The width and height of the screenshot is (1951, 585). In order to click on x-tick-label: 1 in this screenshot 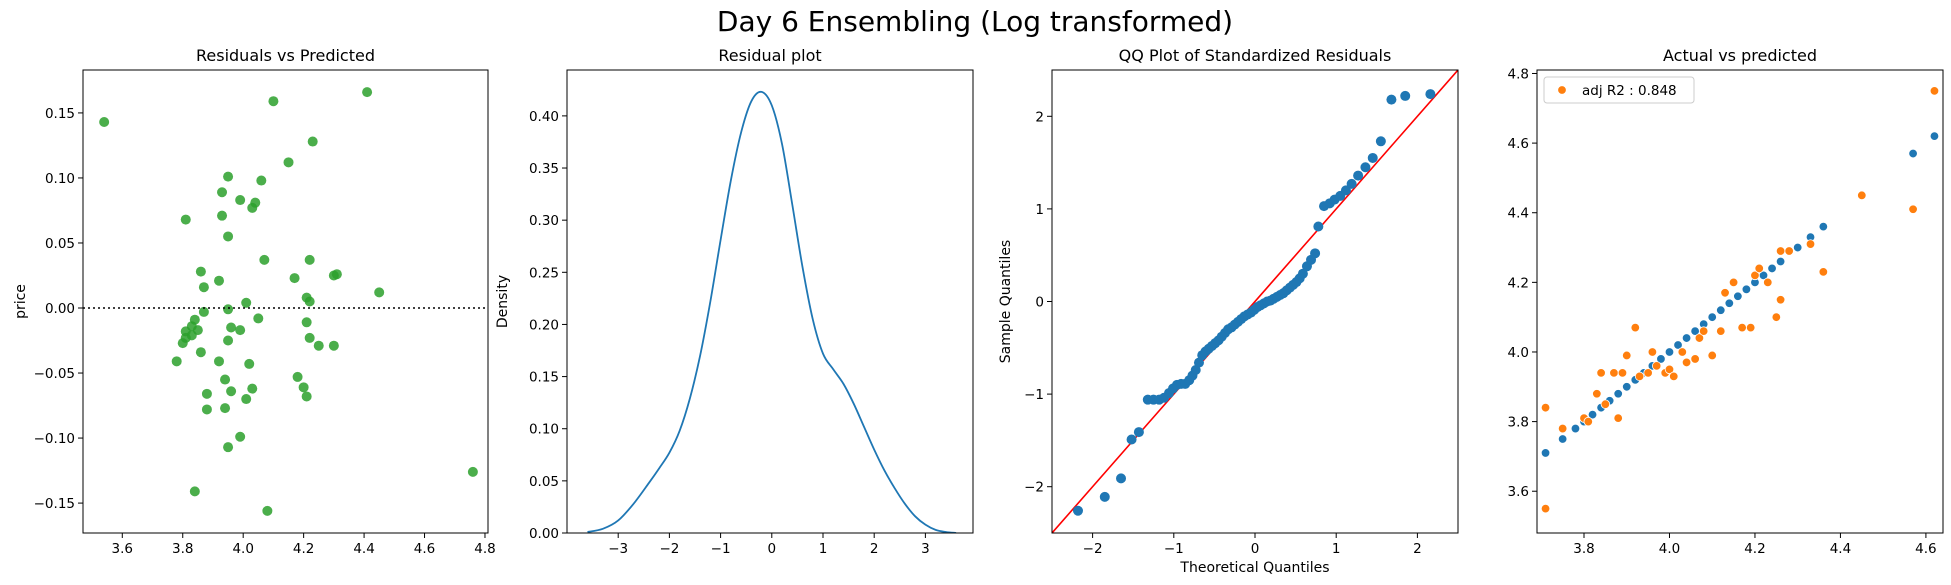, I will do `click(823, 549)`.